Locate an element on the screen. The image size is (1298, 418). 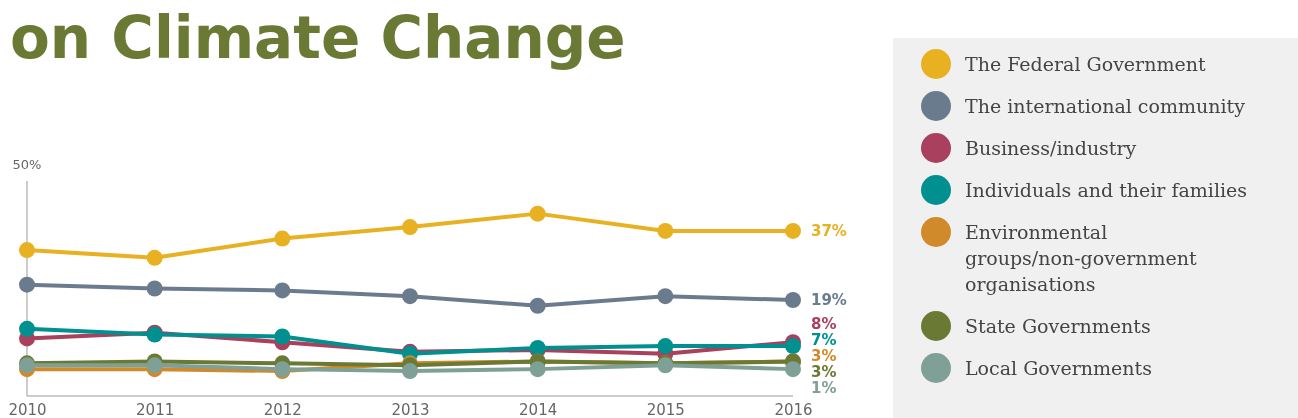
data-label: 8% is located at coordinates (824, 324).